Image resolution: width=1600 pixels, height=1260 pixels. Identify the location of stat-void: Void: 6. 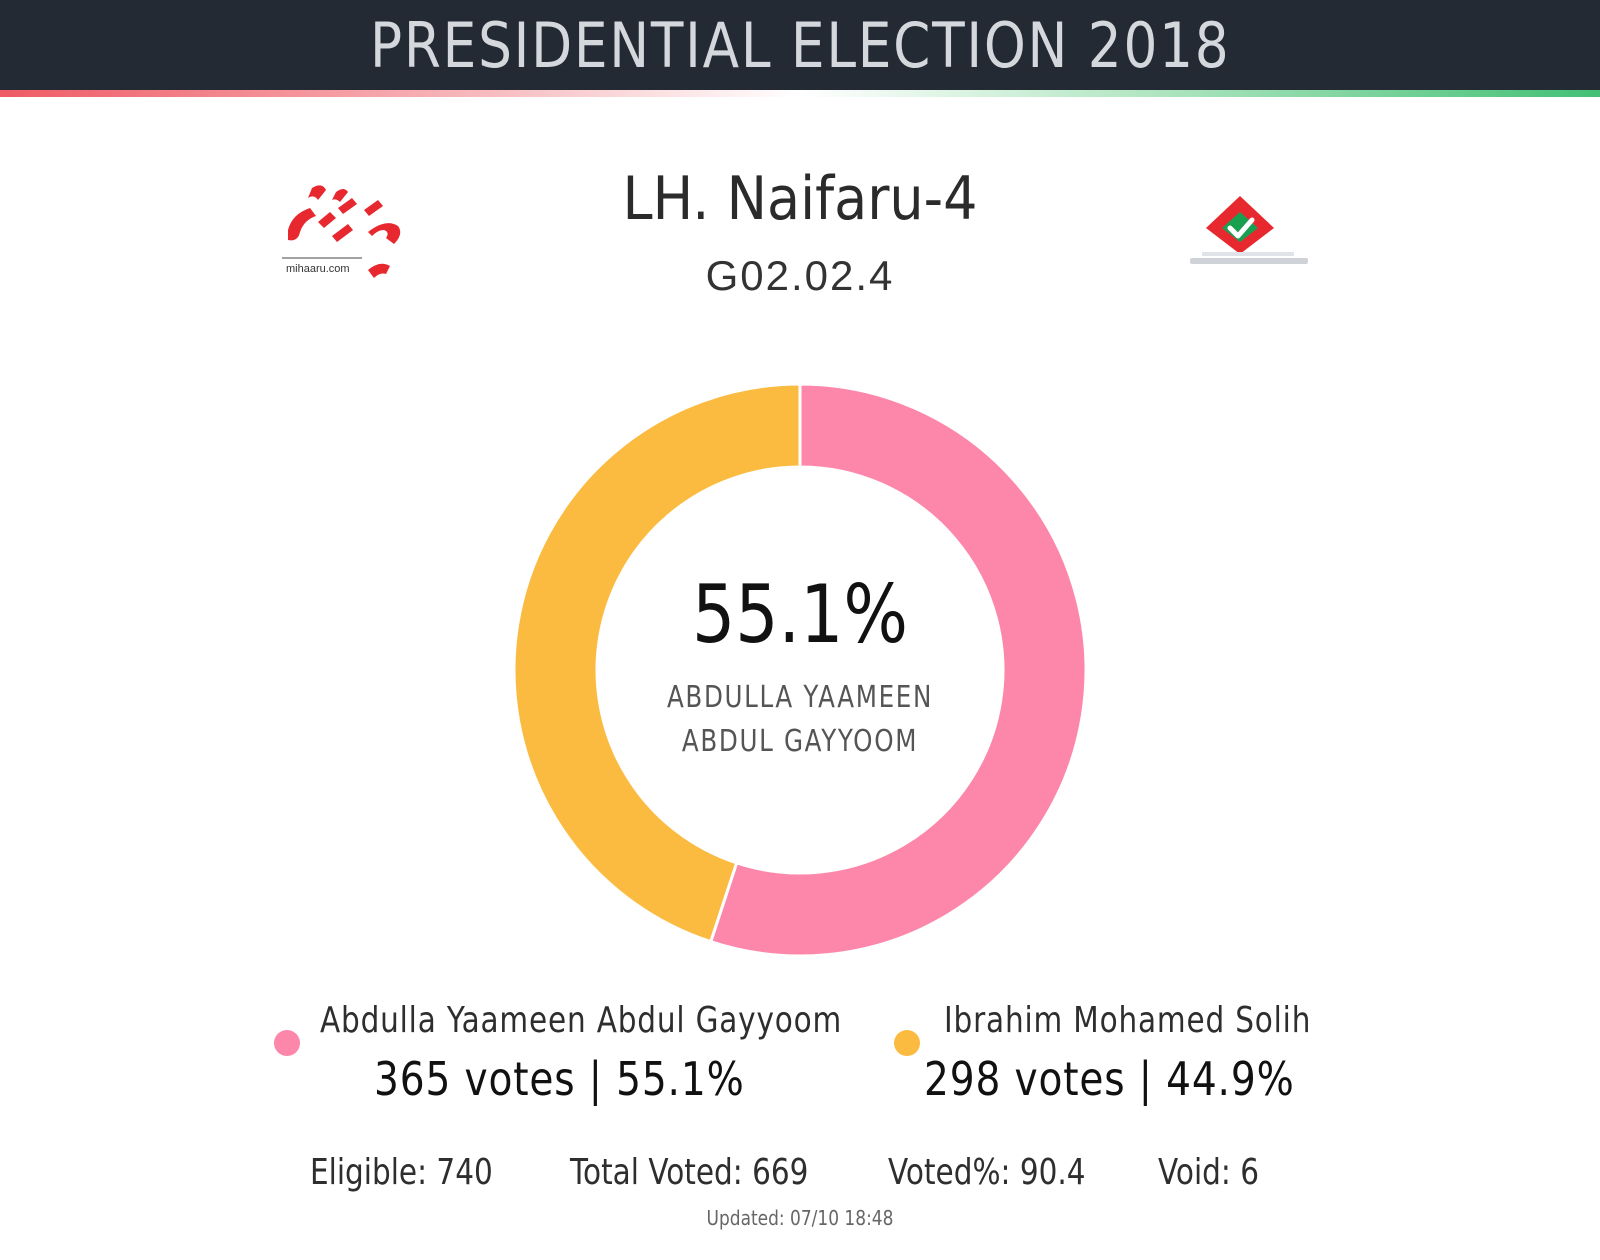
(1209, 1172).